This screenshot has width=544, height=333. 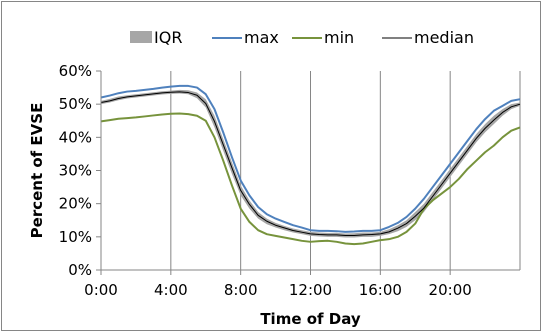 I want to click on x-tick-label: 8:00, so click(x=241, y=290).